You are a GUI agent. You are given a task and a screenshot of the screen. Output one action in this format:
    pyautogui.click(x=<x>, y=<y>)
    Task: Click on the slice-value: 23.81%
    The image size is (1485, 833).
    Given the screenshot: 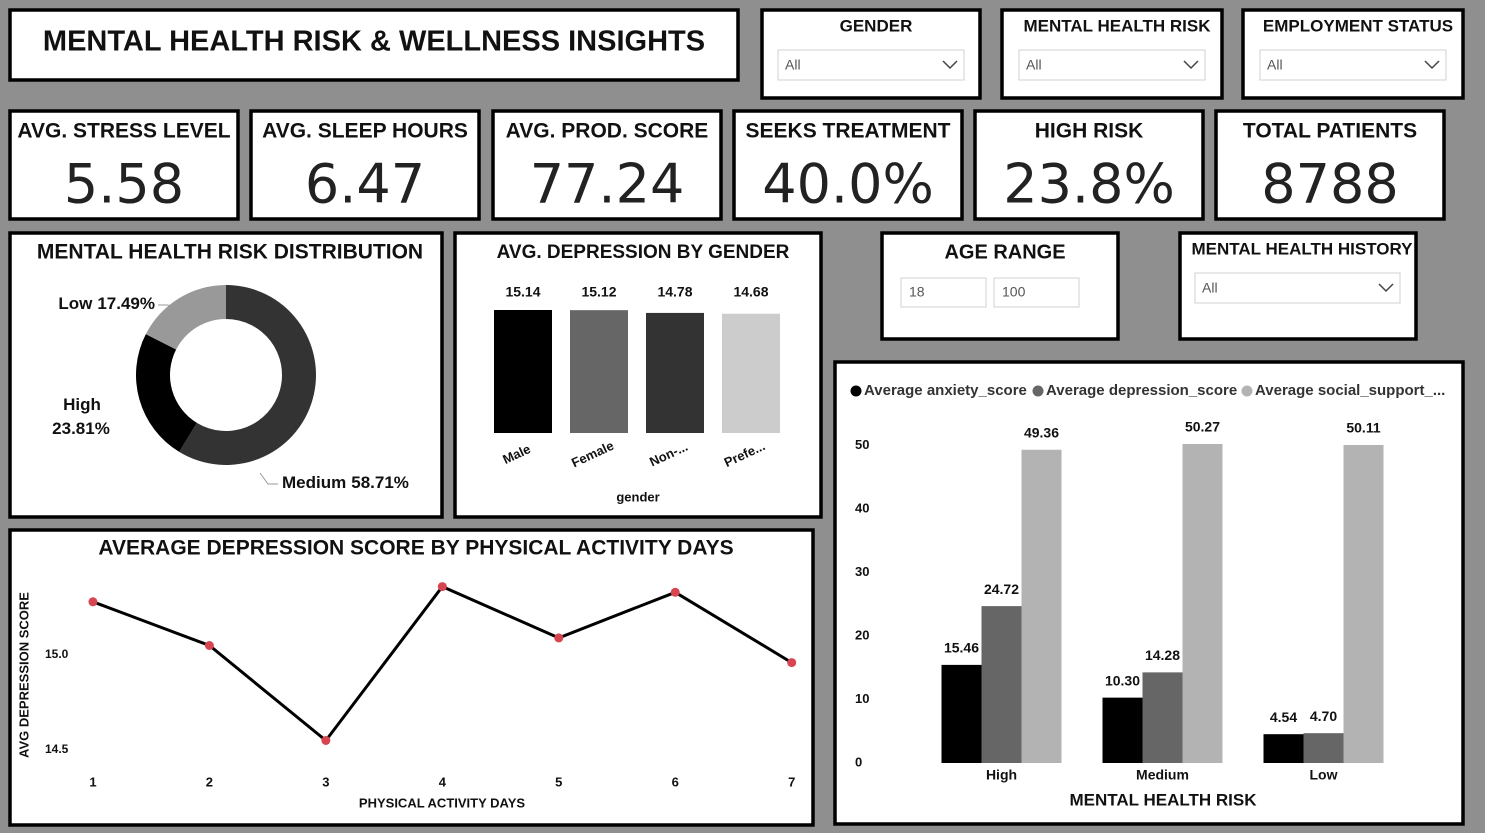 What is the action you would take?
    pyautogui.click(x=81, y=428)
    